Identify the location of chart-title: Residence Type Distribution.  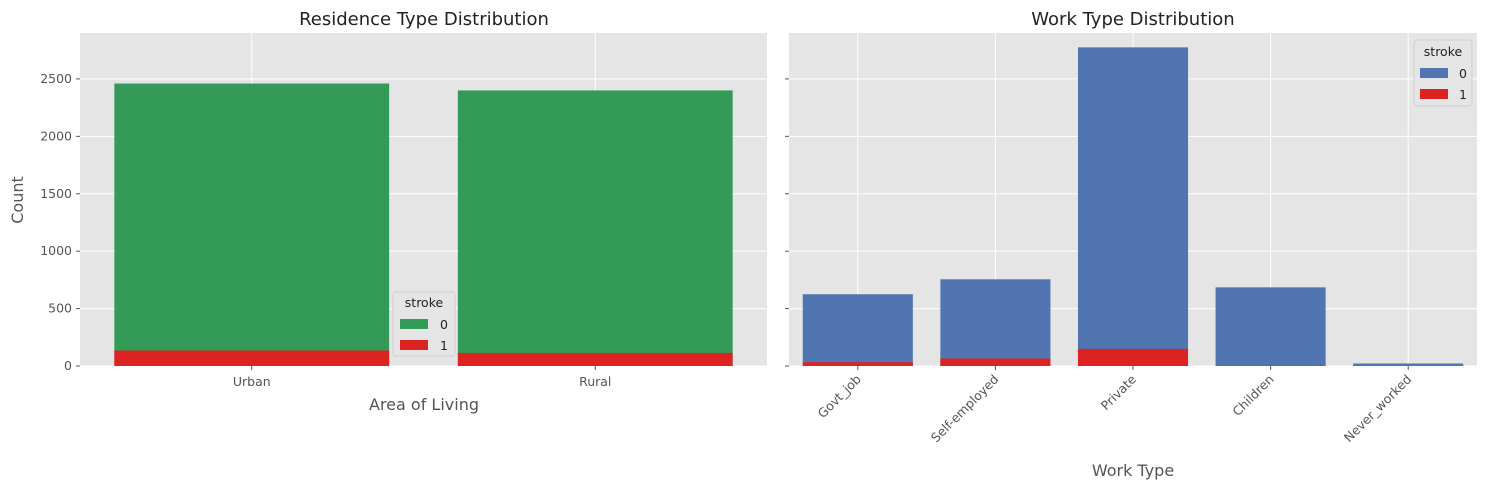
(424, 19).